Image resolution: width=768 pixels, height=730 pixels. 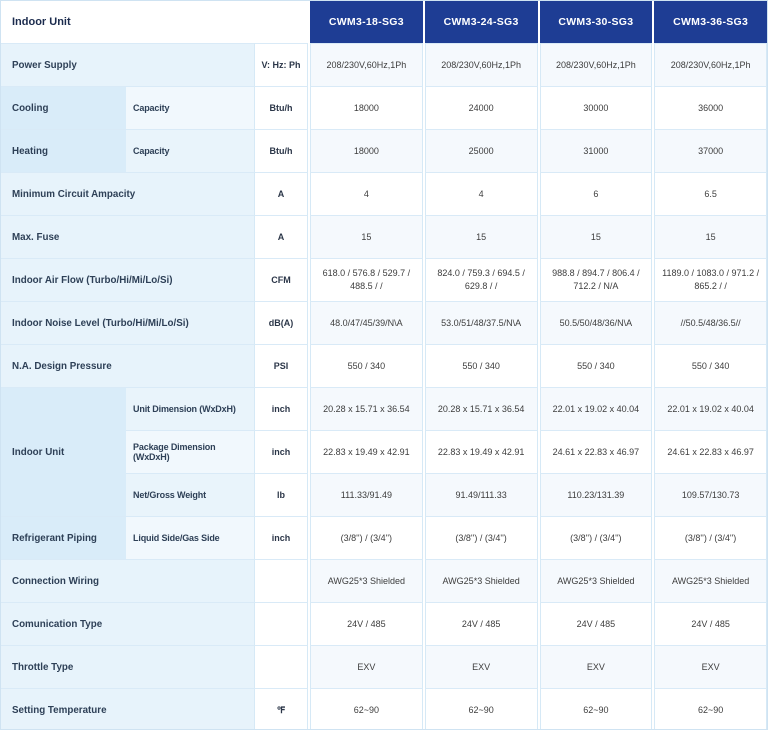 I want to click on value-cell: 824.0 / 759.3 / 694.5 / 629.8 / /, so click(x=481, y=279).